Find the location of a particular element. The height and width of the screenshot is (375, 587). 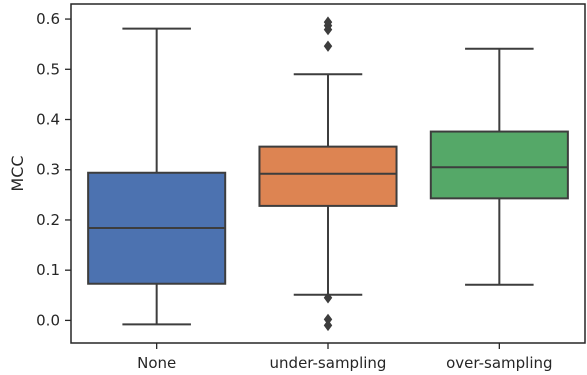

y-axis-label: MCC is located at coordinates (17, 173).